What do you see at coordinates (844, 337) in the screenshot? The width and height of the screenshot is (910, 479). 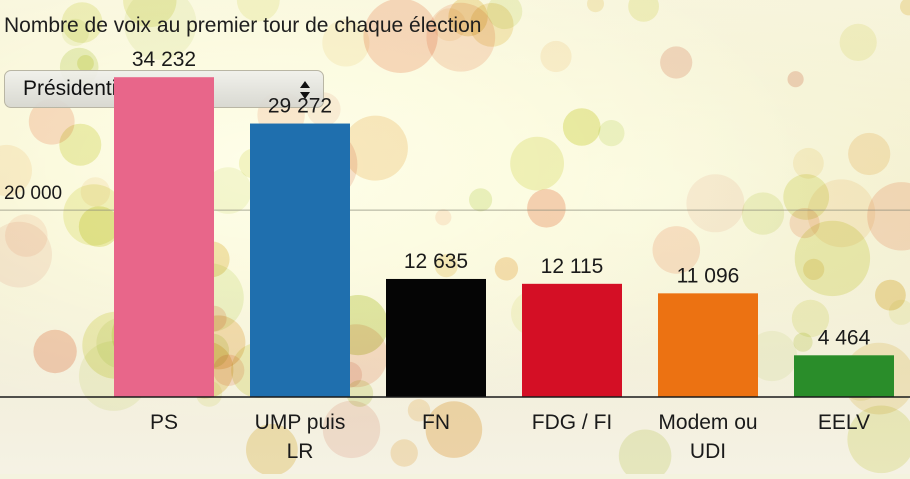 I see `bar-value-label: 4 464` at bounding box center [844, 337].